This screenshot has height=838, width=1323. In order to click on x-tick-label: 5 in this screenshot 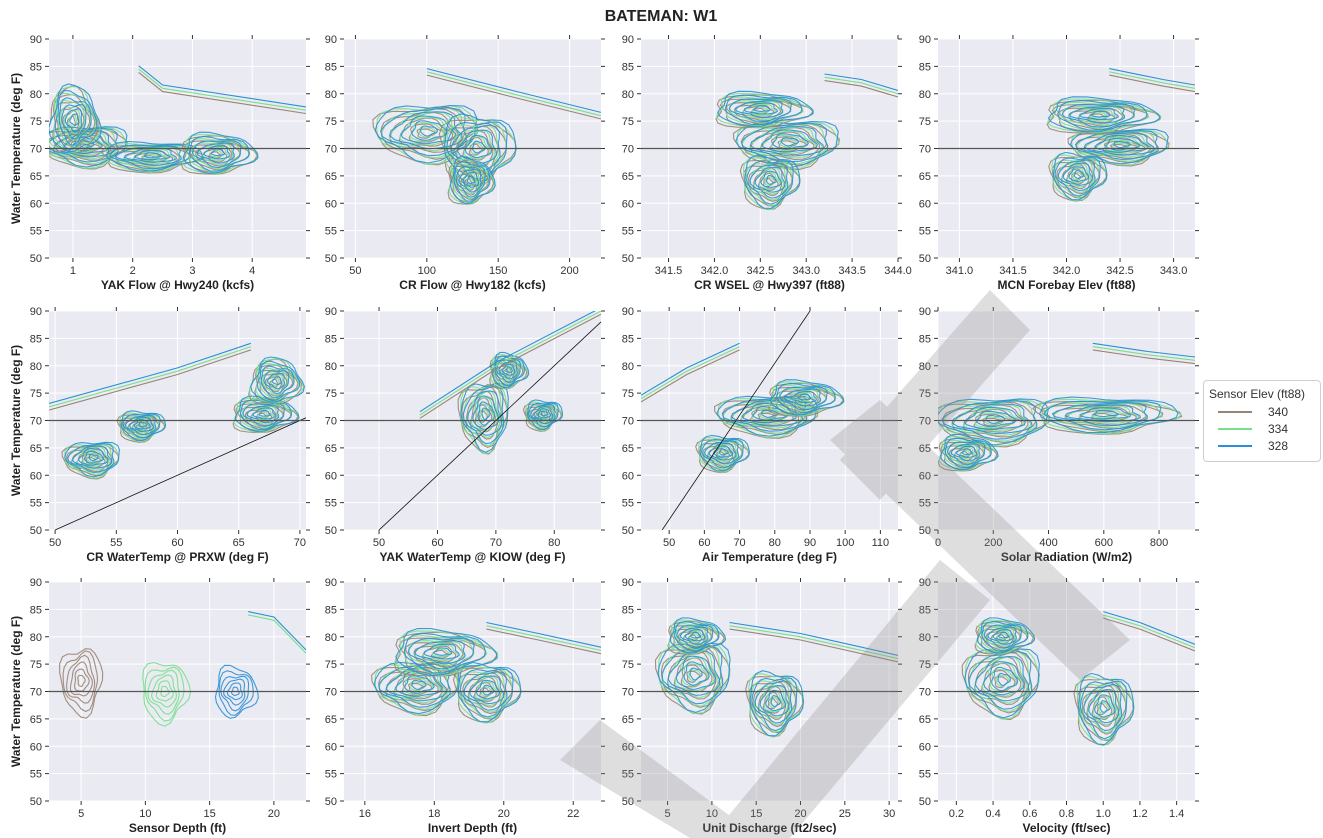, I will do `click(668, 814)`.